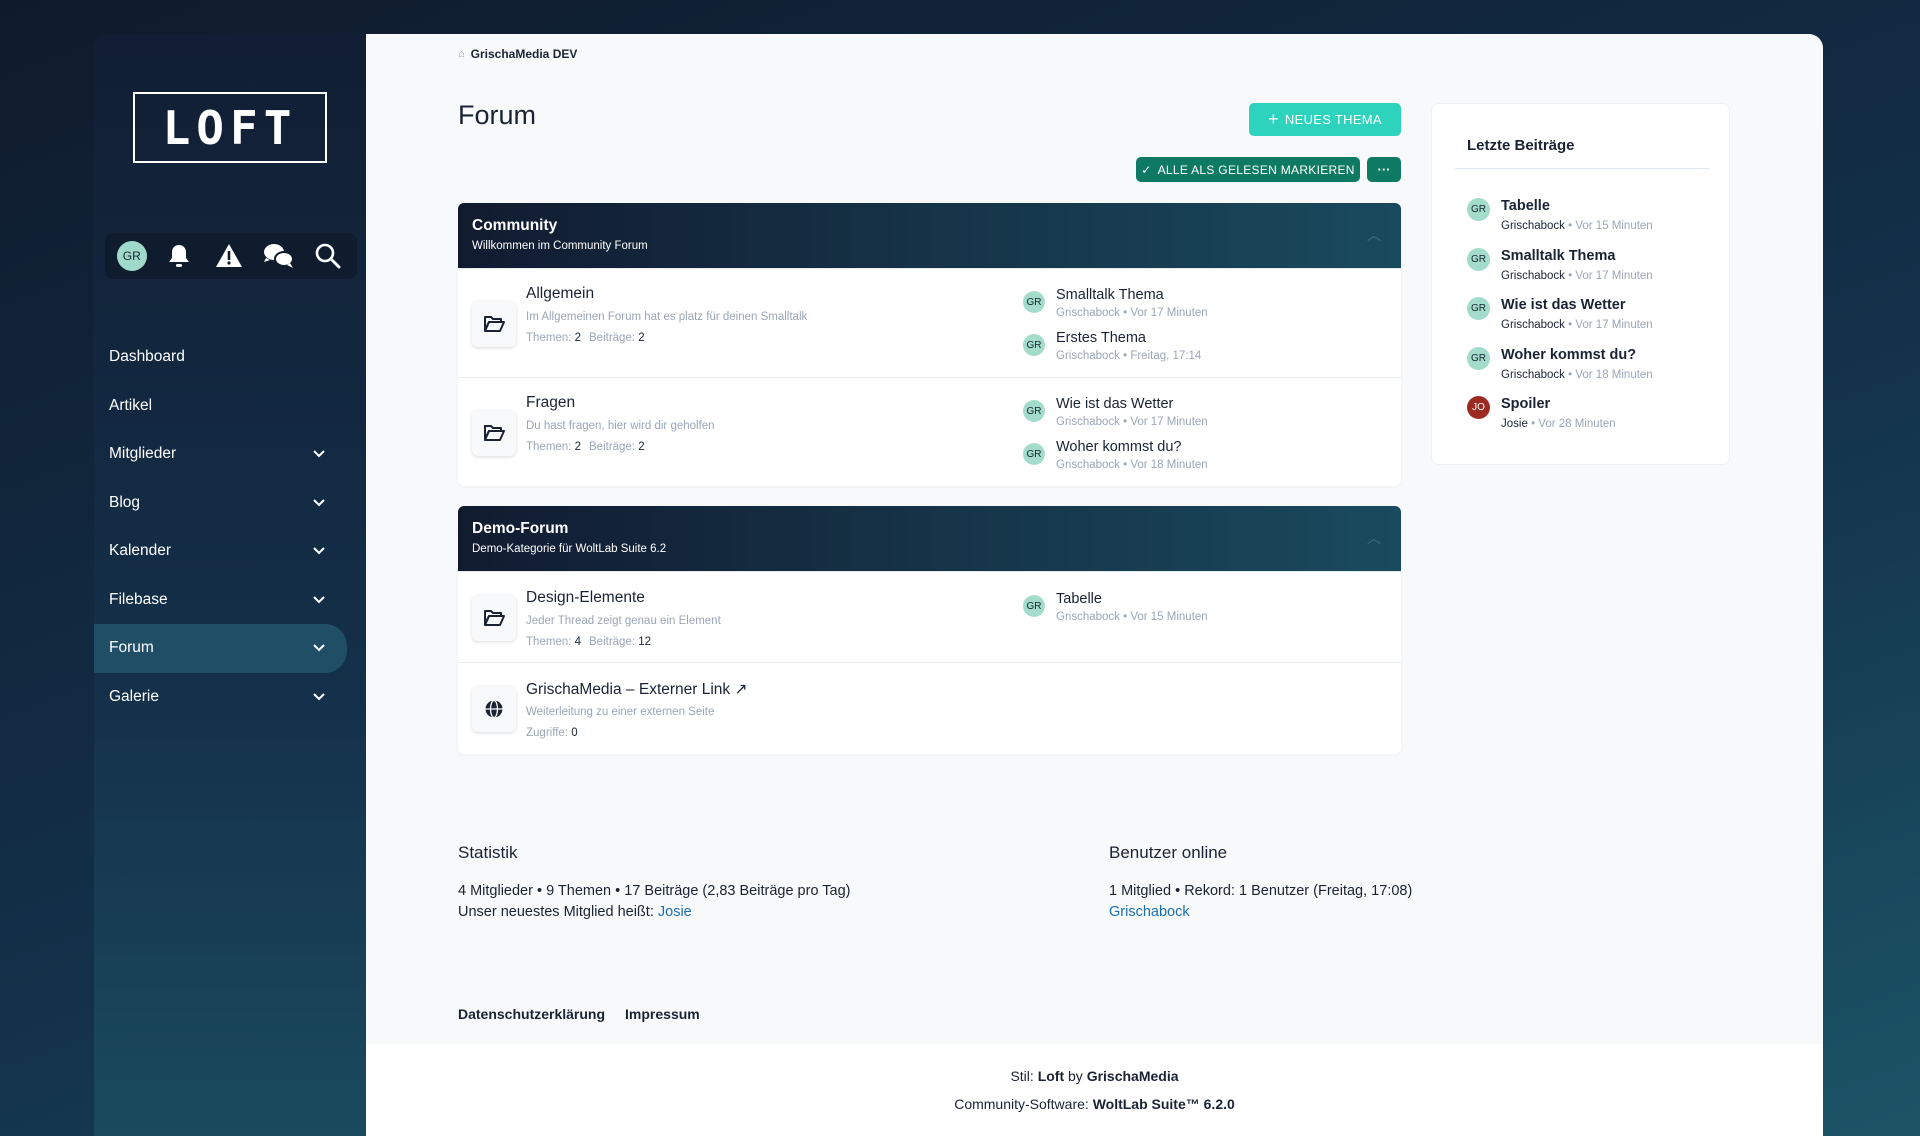 The width and height of the screenshot is (1920, 1136). I want to click on imprint-link: Impressum, so click(662, 1014).